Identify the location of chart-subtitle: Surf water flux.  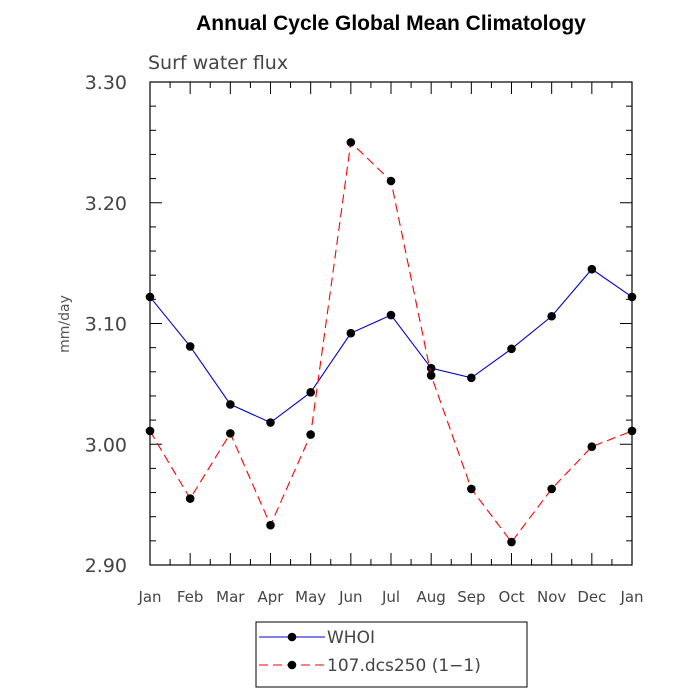
(218, 63).